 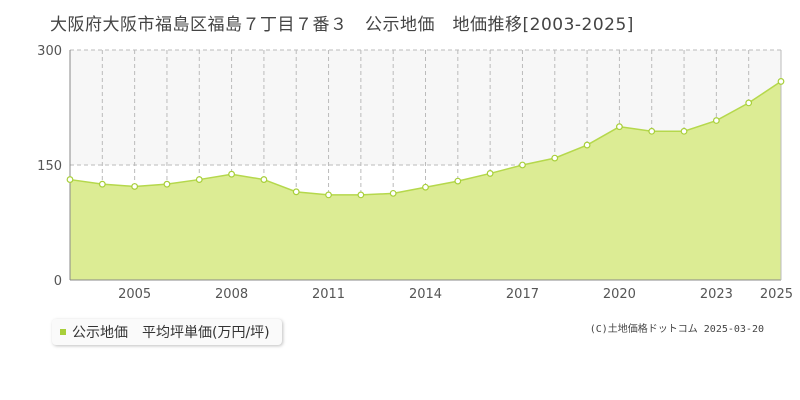 What do you see at coordinates (425, 294) in the screenshot?
I see `x-tick-label: 2014` at bounding box center [425, 294].